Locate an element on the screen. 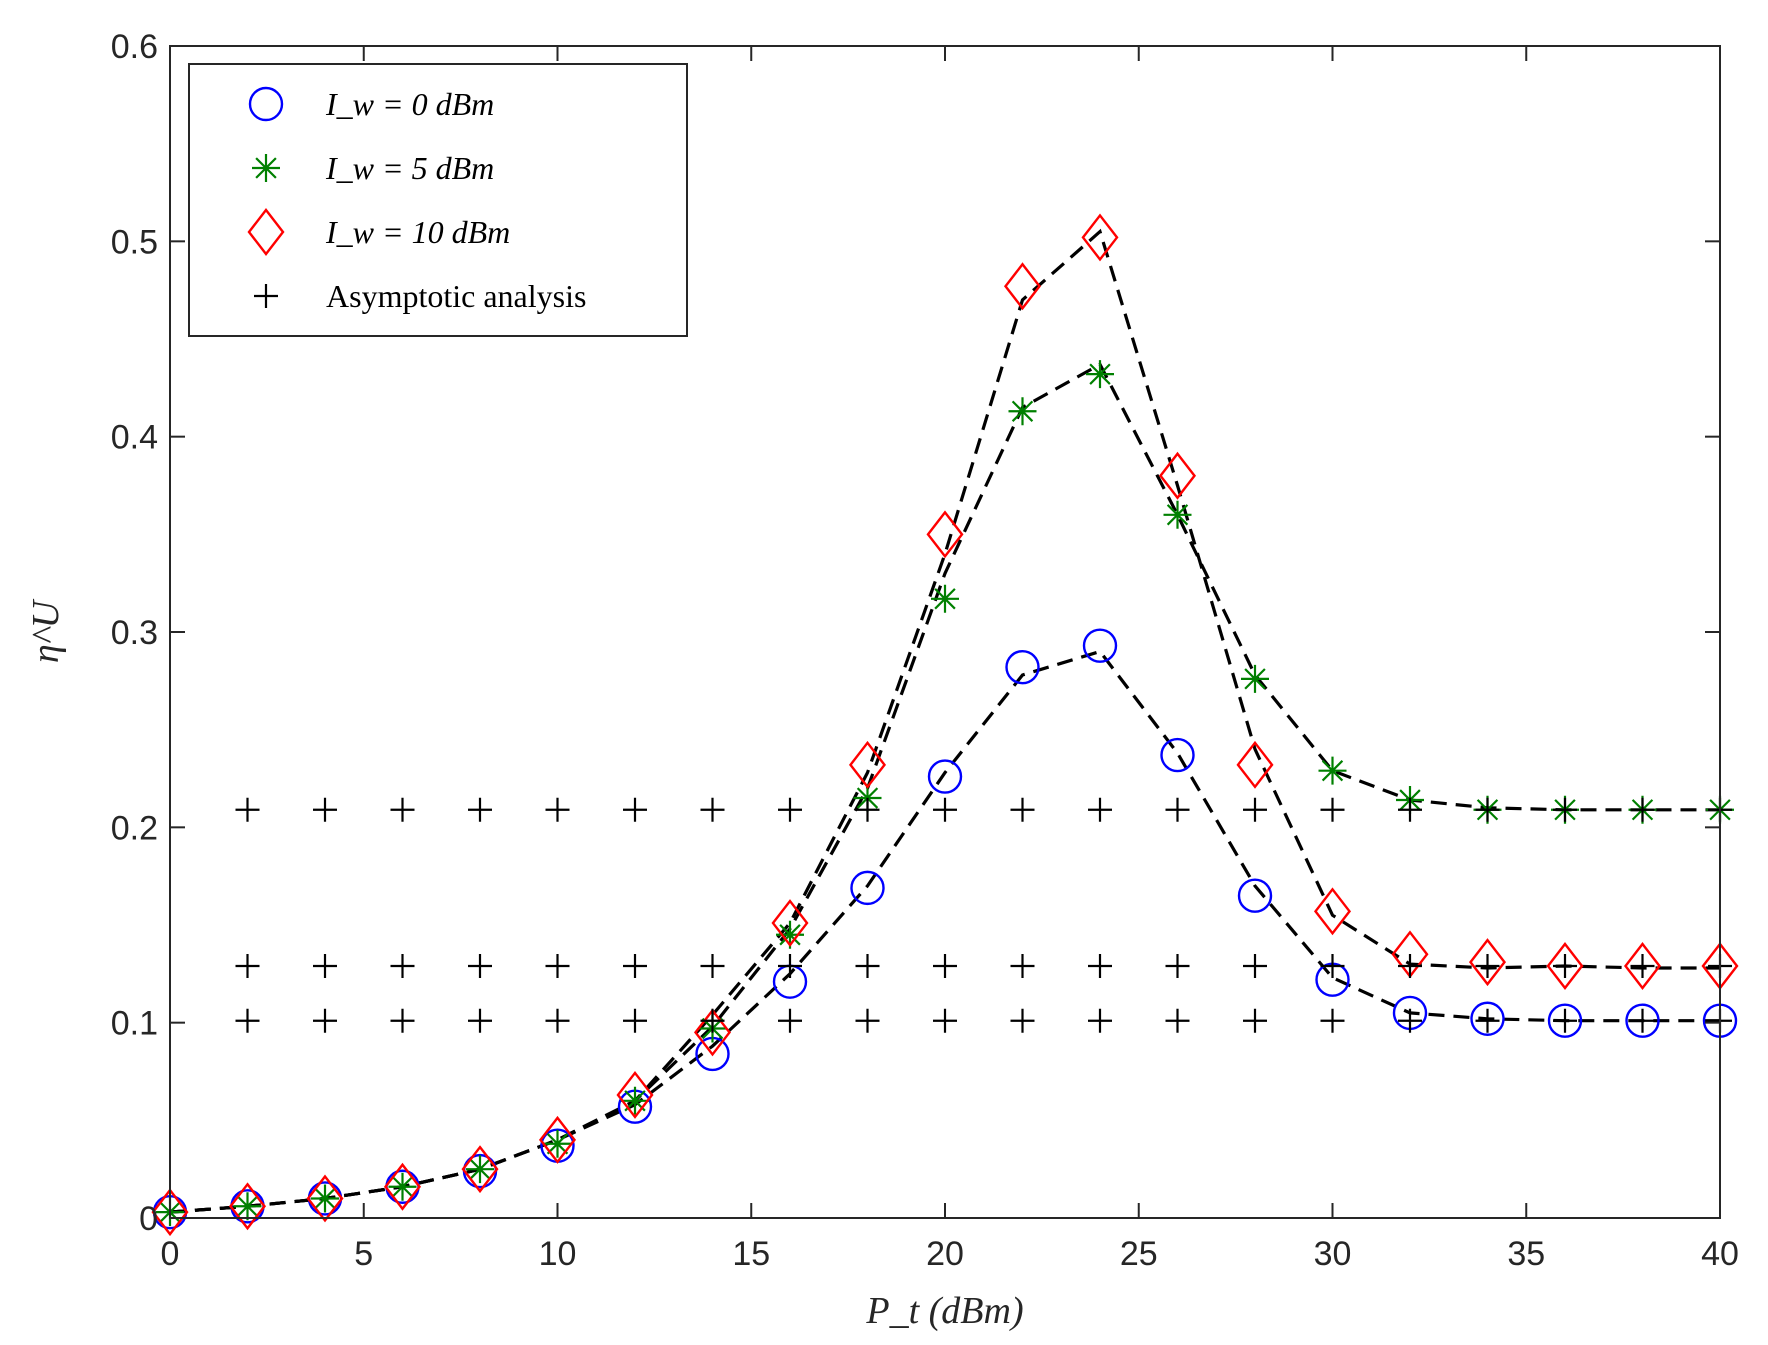 Image resolution: width=1768 pixels, height=1345 pixels. asymptote-2-point-10-shape is located at coordinates (945, 966).